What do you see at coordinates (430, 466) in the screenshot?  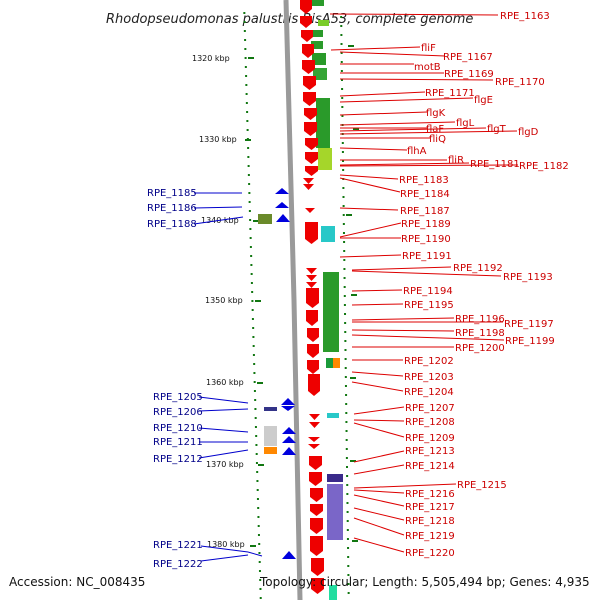 I see `gene-label: RPE_1214` at bounding box center [430, 466].